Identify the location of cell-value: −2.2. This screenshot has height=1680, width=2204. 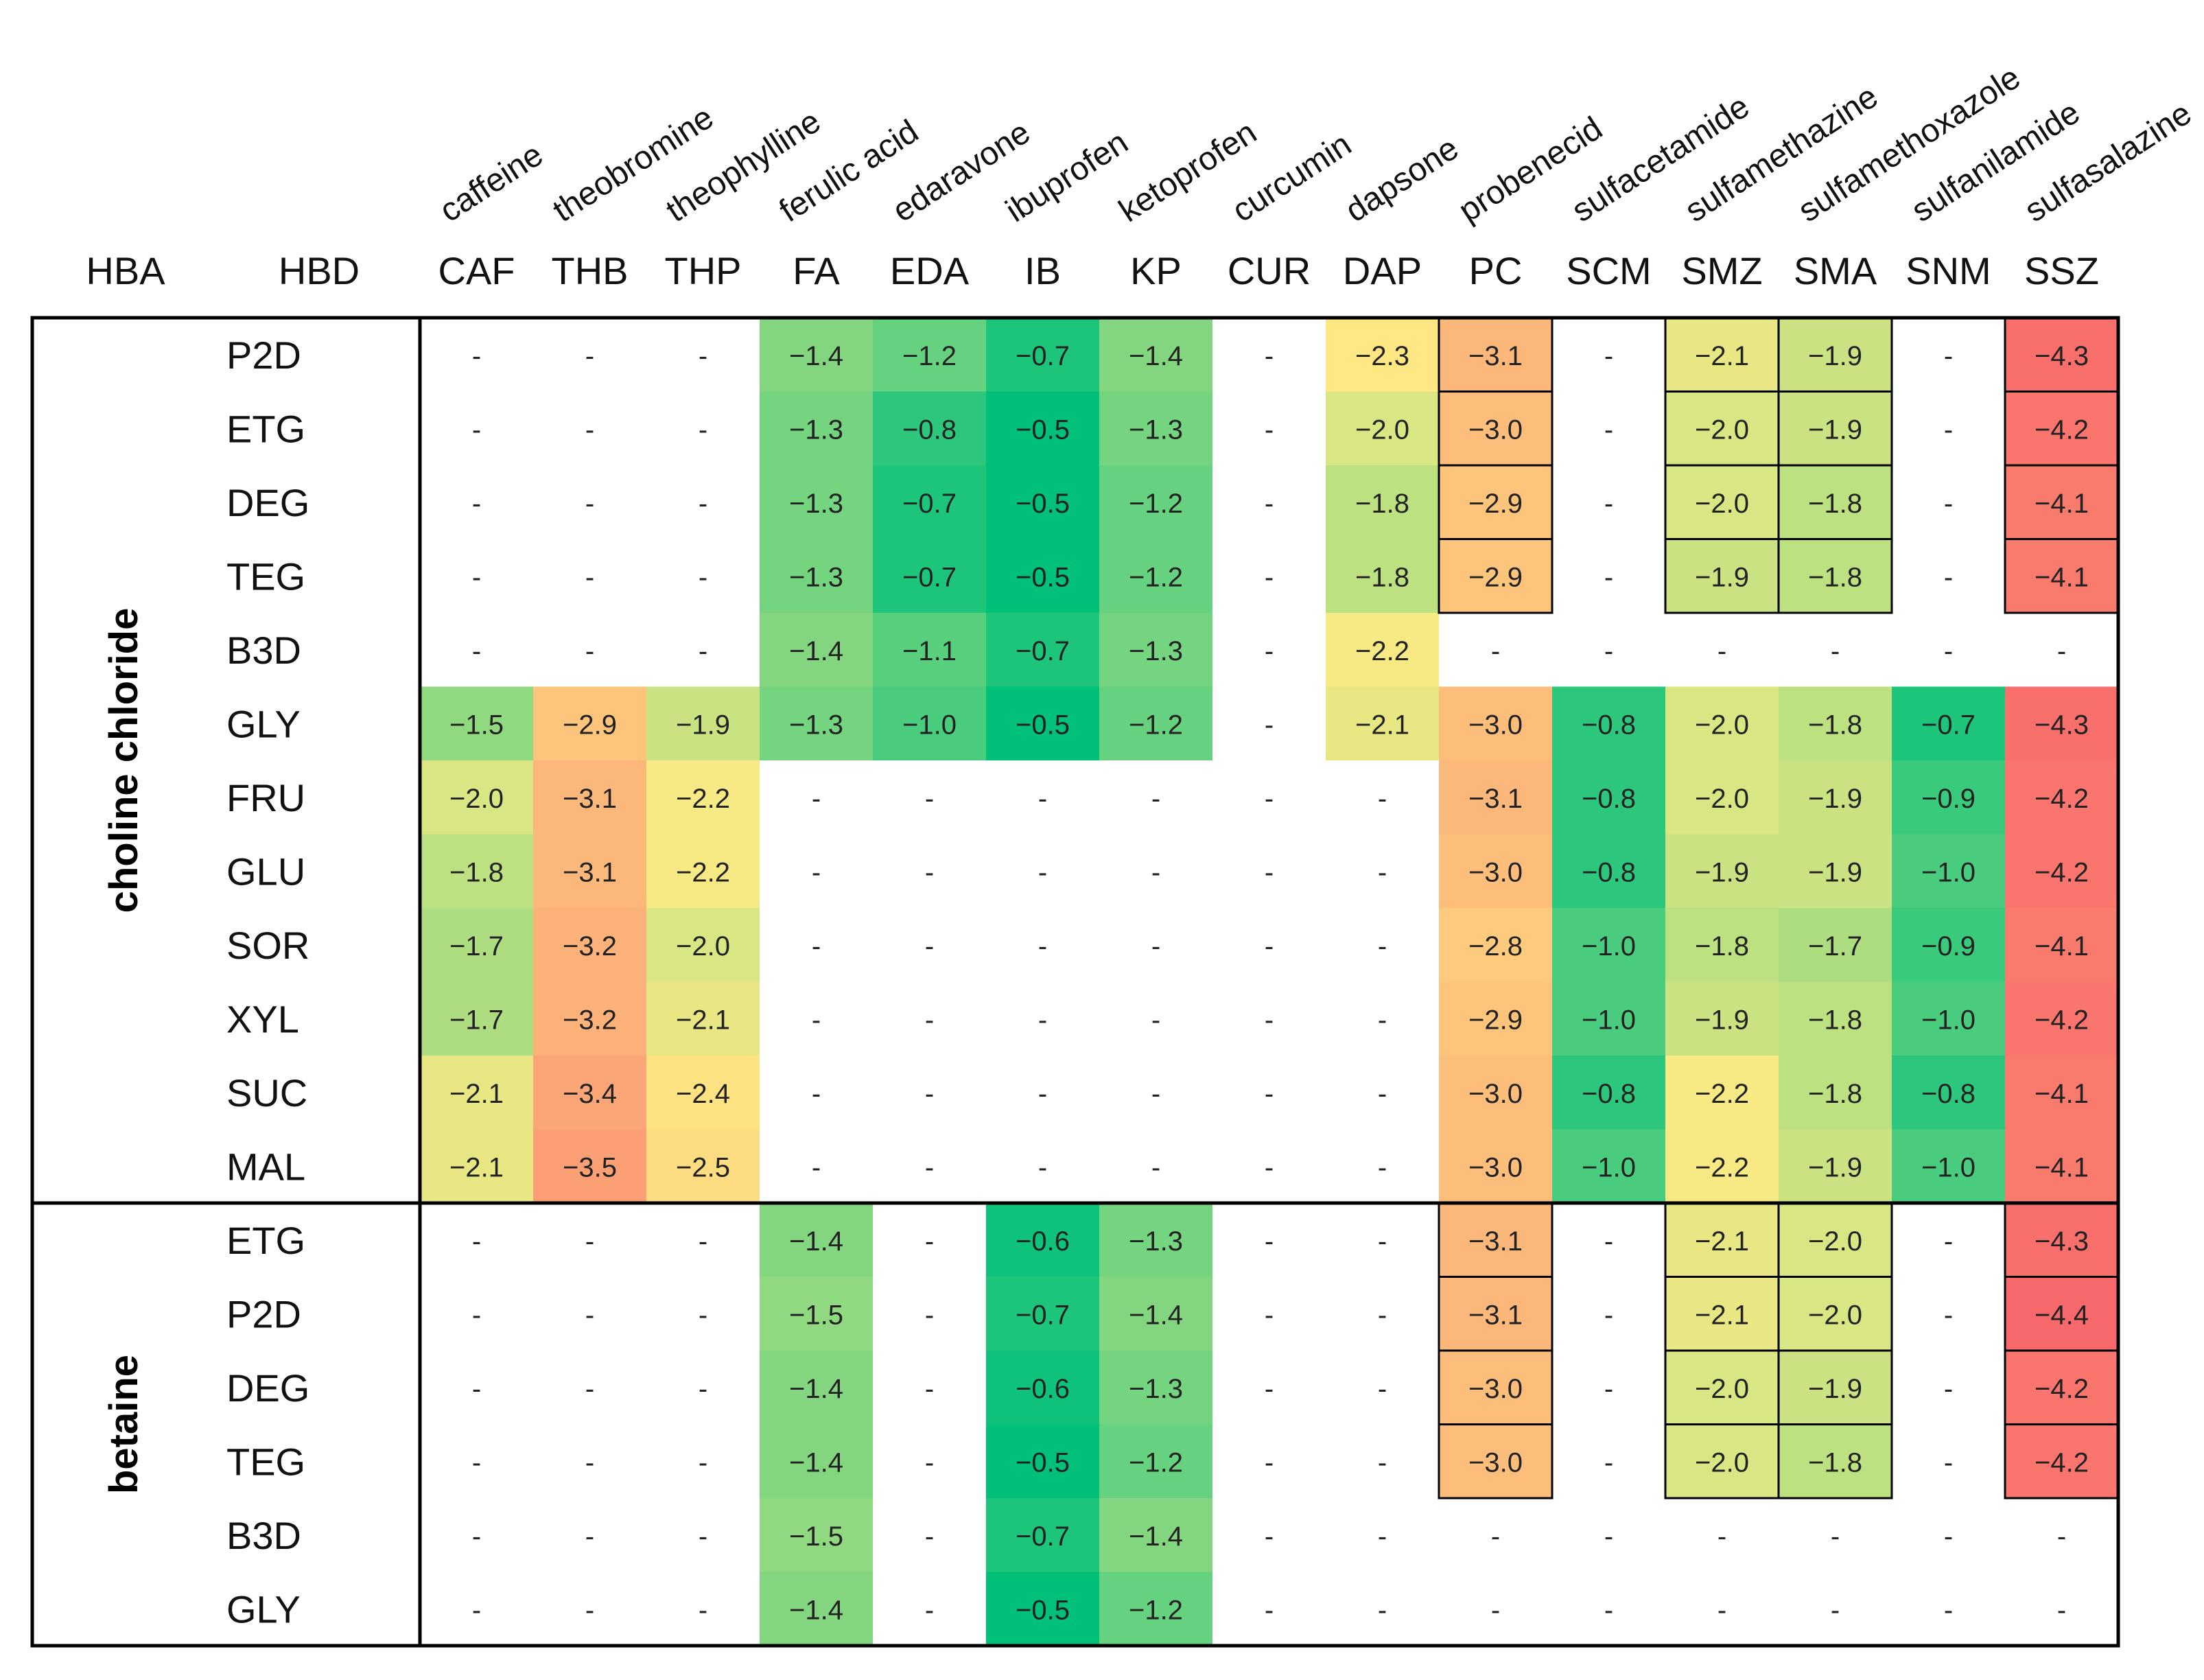
(1722, 1094).